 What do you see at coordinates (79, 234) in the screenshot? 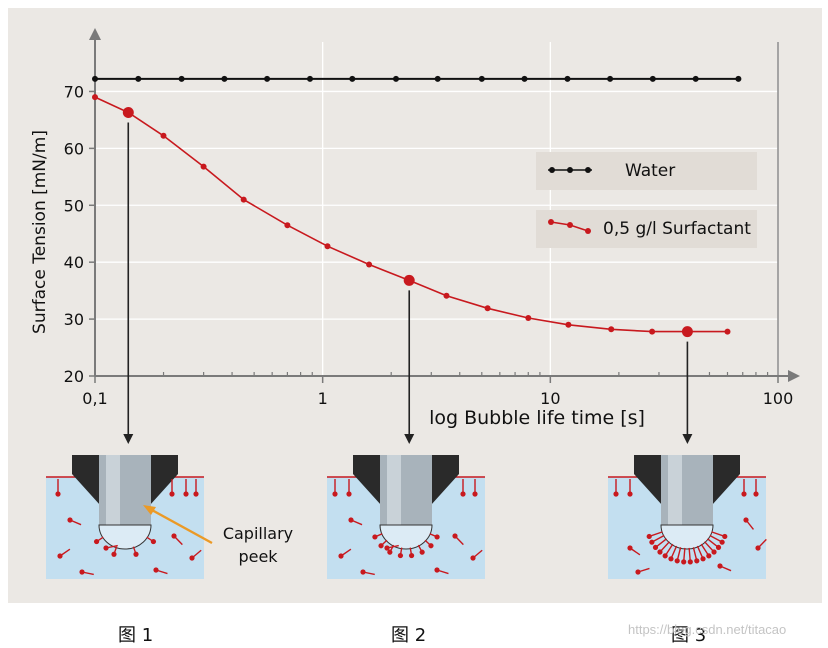
I see `y-axis-ticks: 20 30 40 50 60 70` at bounding box center [79, 234].